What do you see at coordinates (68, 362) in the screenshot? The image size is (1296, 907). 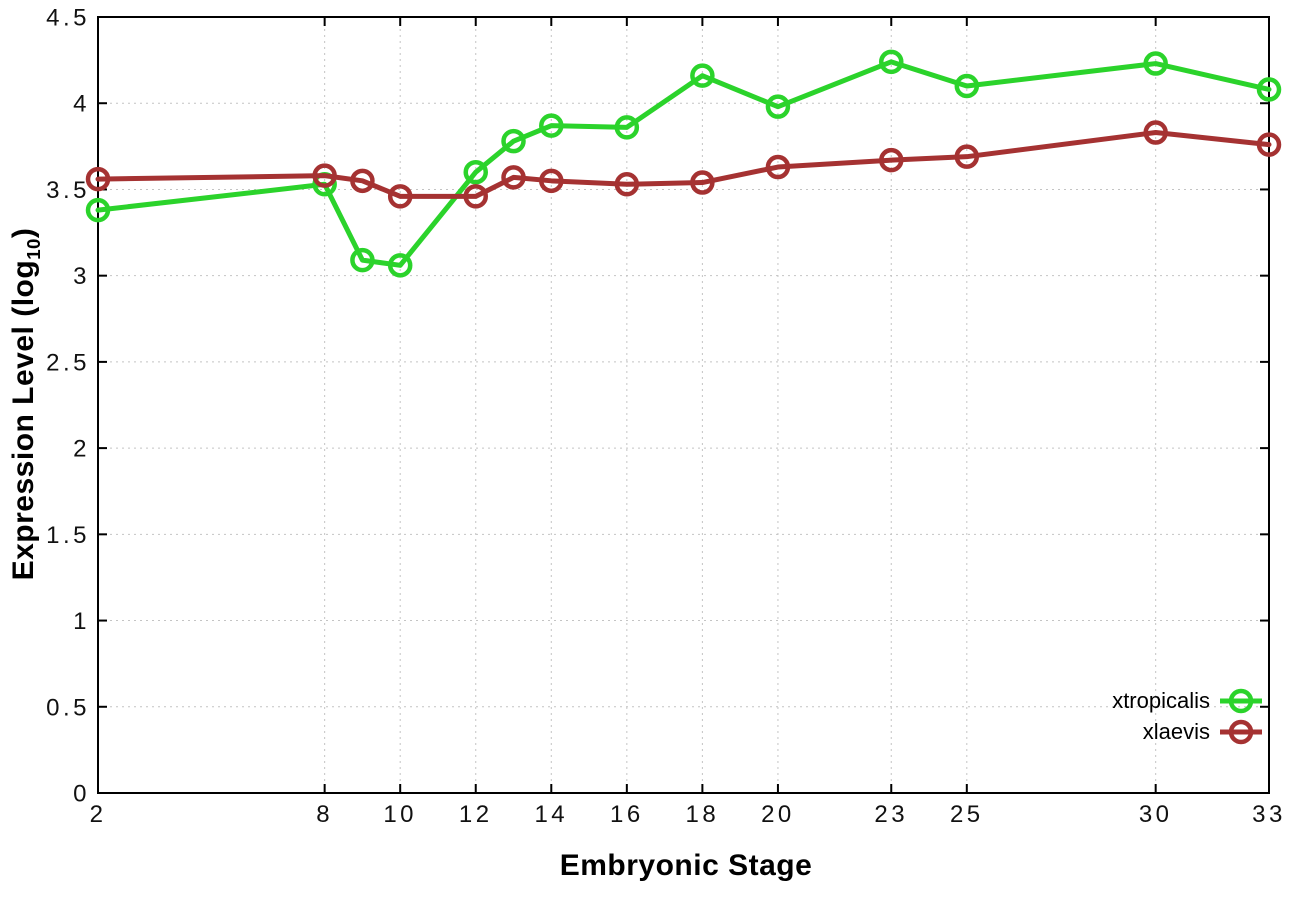 I see `svg-text: 2.5` at bounding box center [68, 362].